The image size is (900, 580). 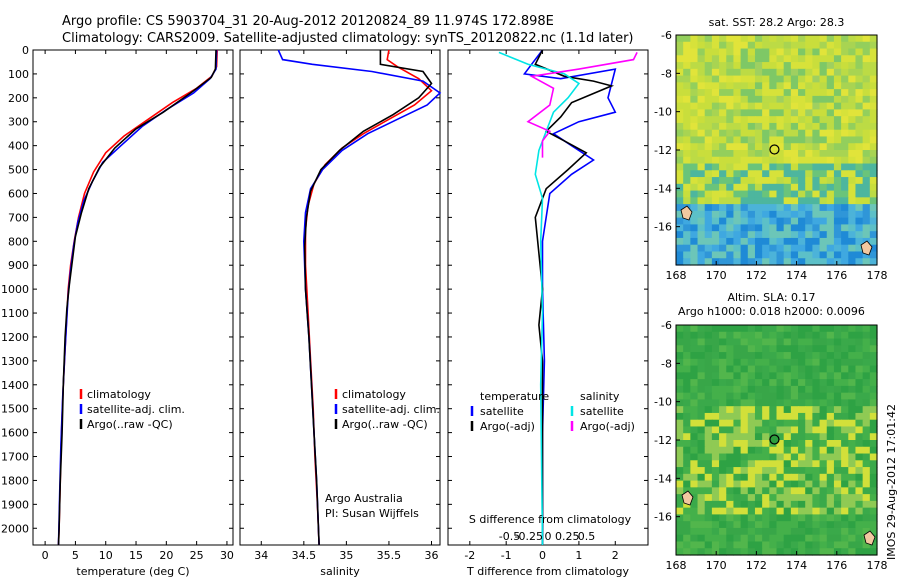 I want to click on x-tick-label: 5, so click(x=75, y=555).